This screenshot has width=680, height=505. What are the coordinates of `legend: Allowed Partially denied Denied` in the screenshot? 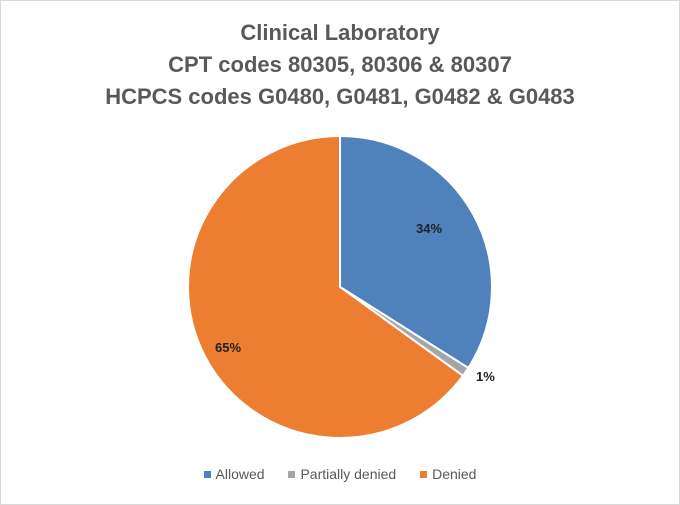 It's located at (340, 474).